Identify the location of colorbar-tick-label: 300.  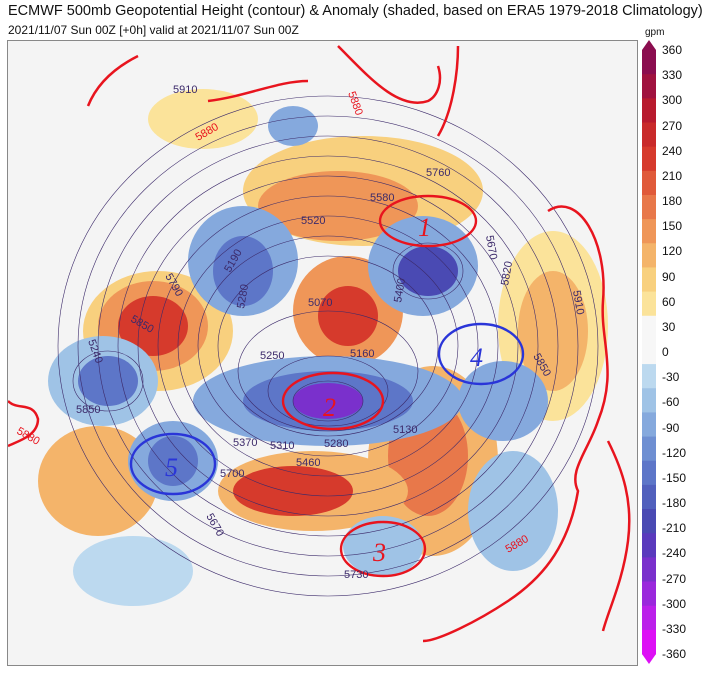
(672, 100).